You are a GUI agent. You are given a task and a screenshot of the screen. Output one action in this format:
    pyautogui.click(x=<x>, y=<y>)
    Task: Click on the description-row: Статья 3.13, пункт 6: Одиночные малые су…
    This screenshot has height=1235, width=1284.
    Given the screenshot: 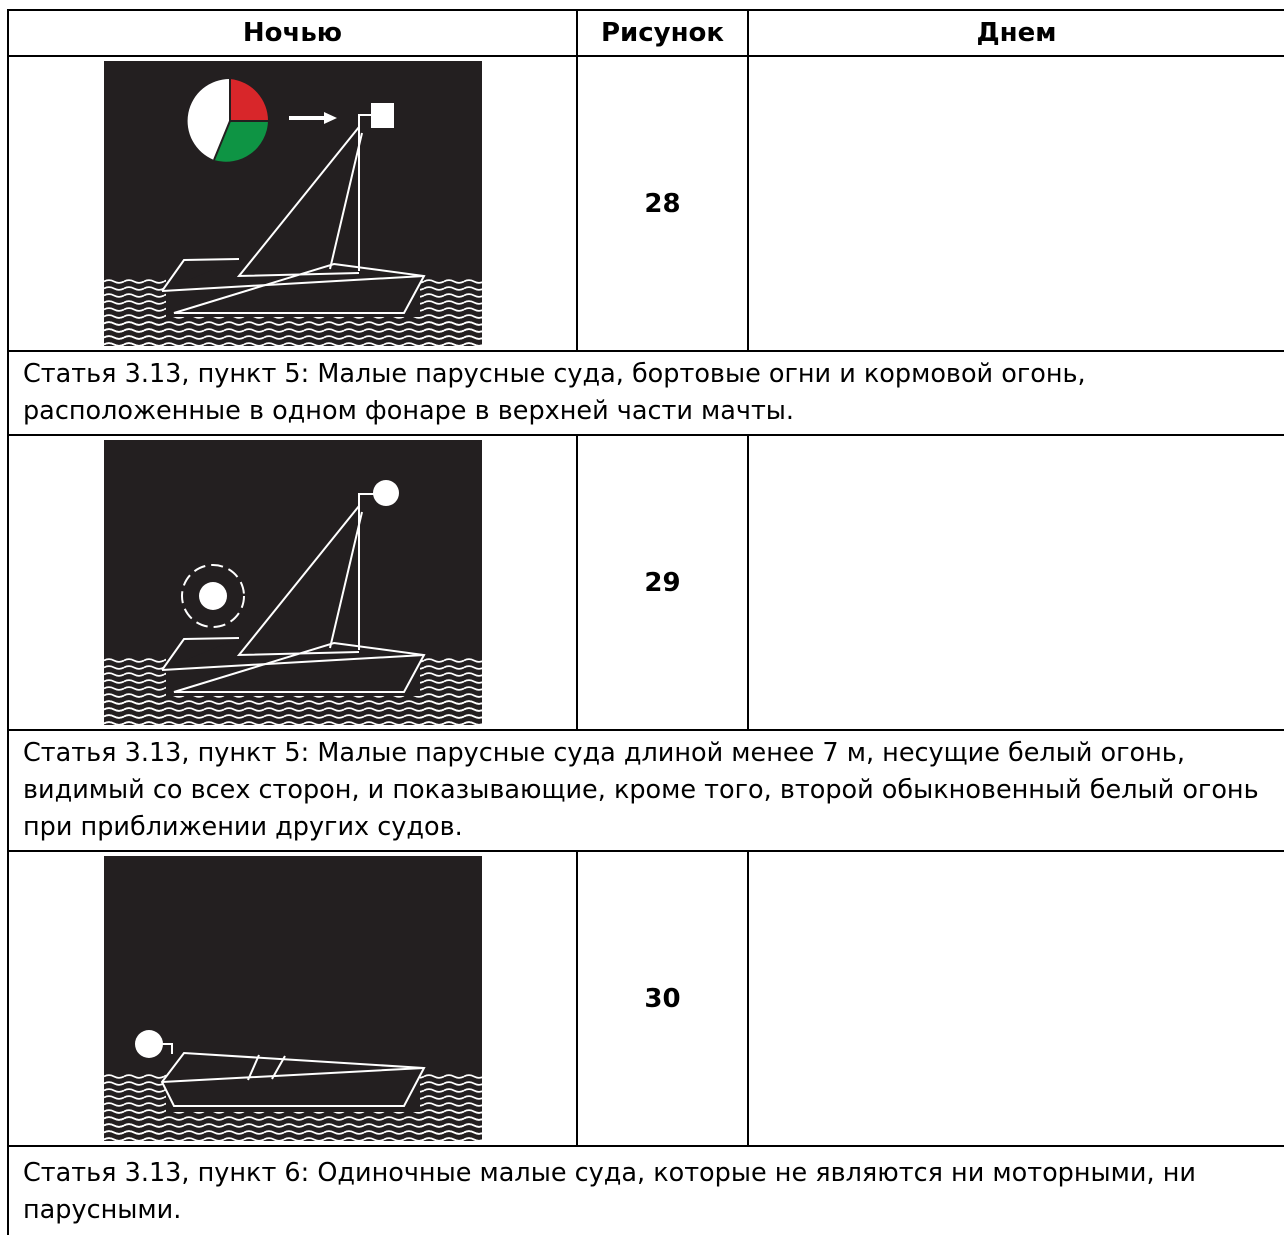 What is the action you would take?
    pyautogui.click(x=645, y=1190)
    